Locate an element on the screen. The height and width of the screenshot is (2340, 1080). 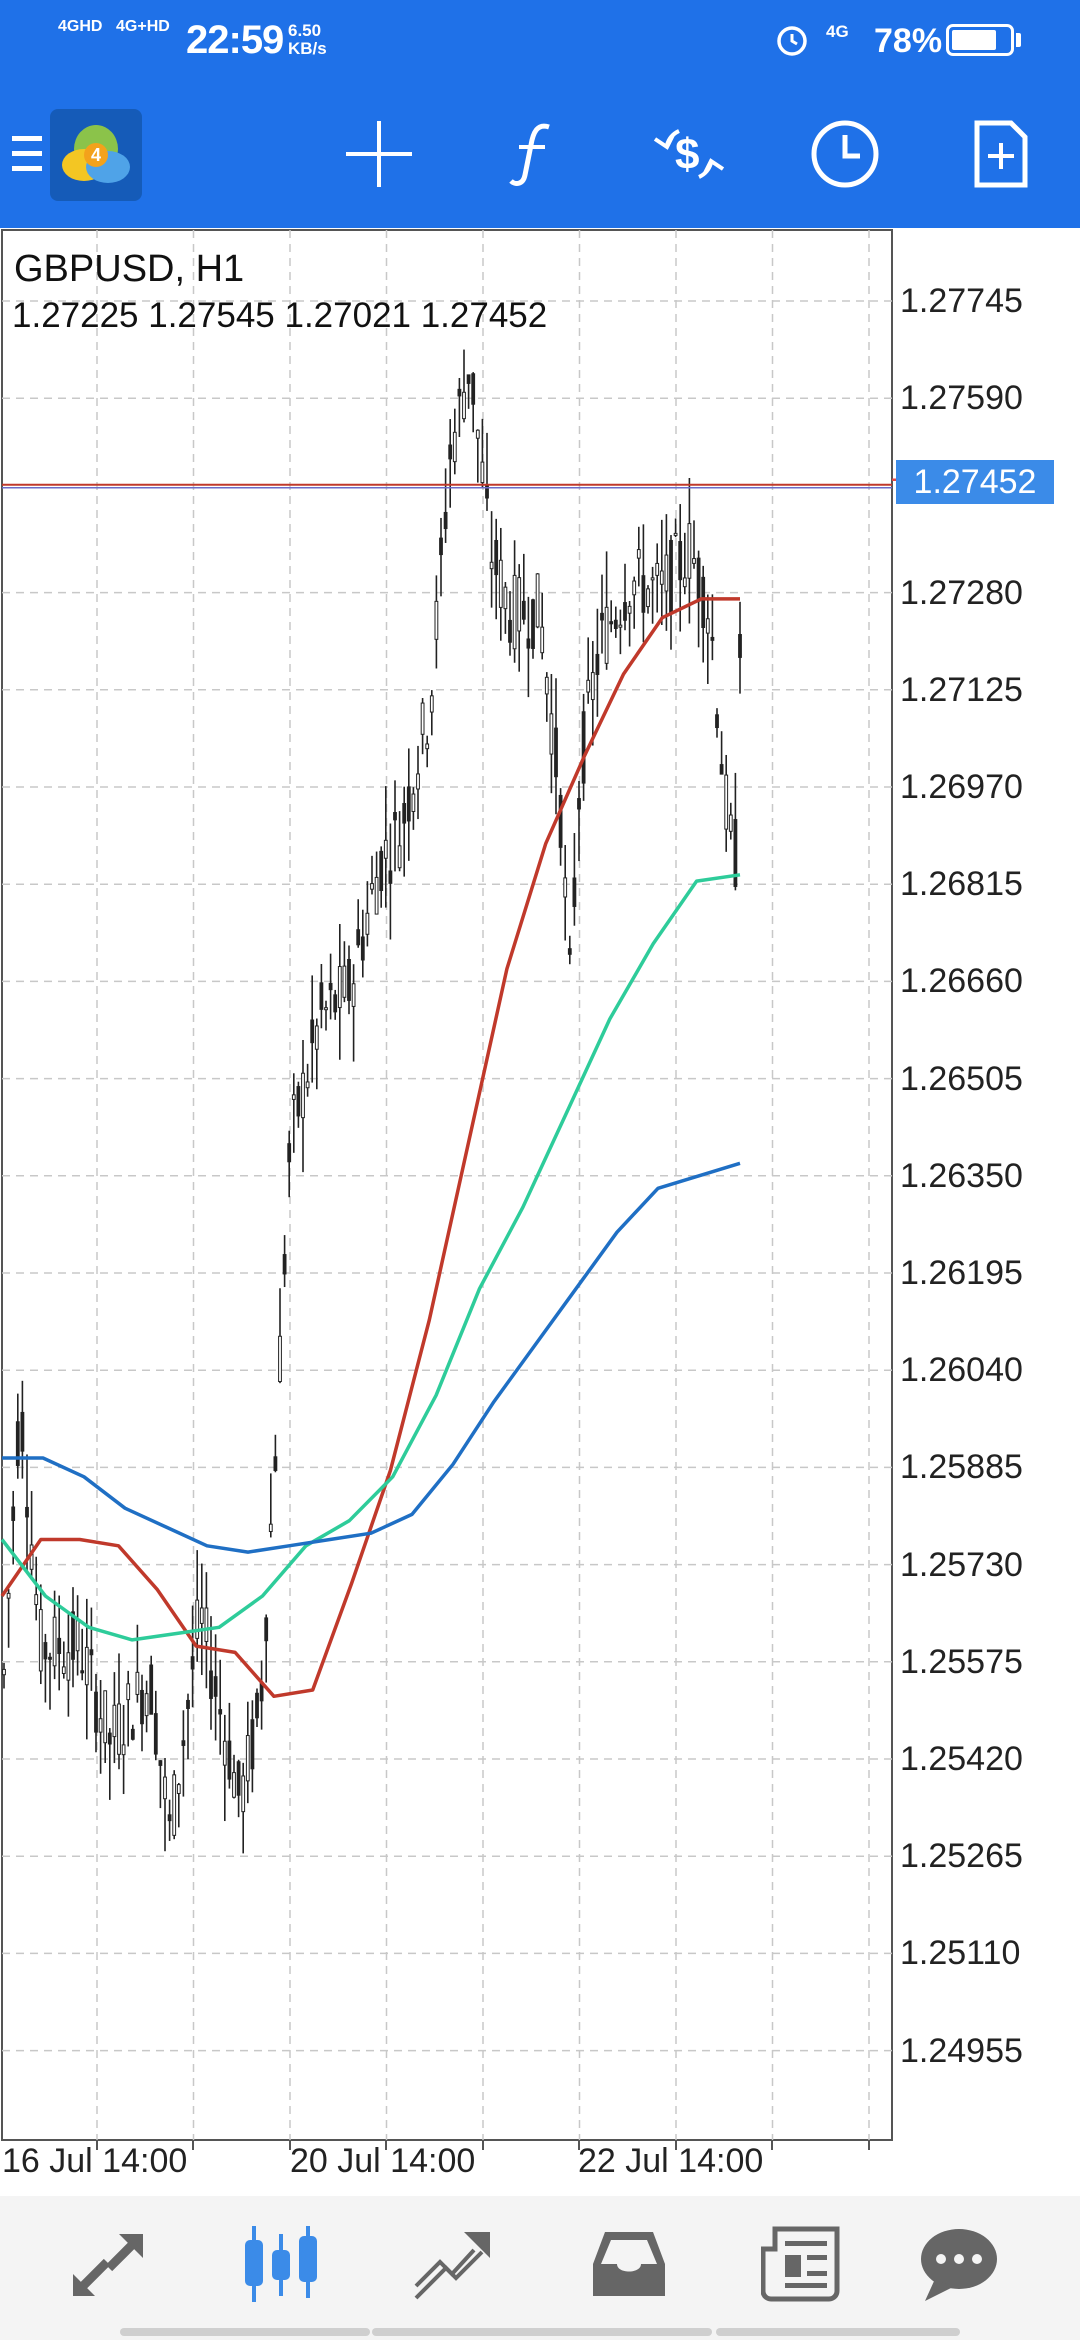
trade-dollar-icon: $ is located at coordinates (689, 154).